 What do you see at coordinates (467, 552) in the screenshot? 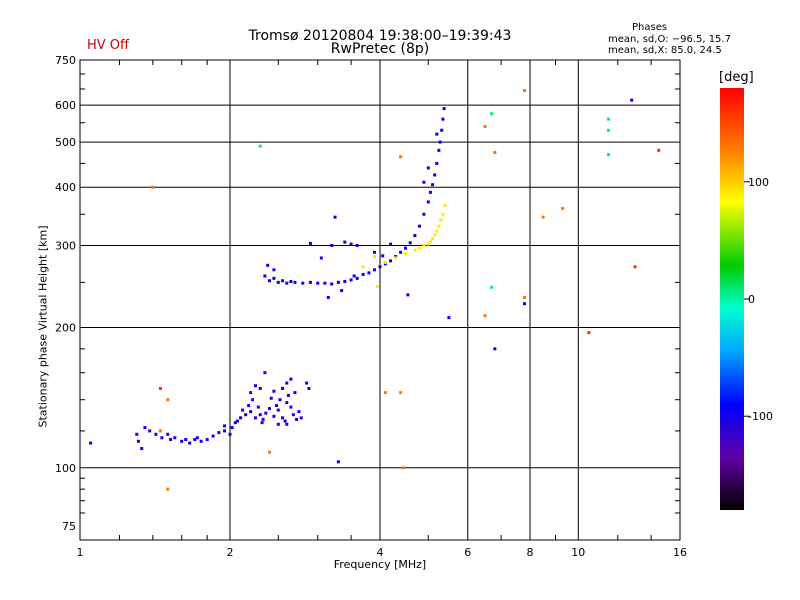
I see `x-tick-label: 6` at bounding box center [467, 552].